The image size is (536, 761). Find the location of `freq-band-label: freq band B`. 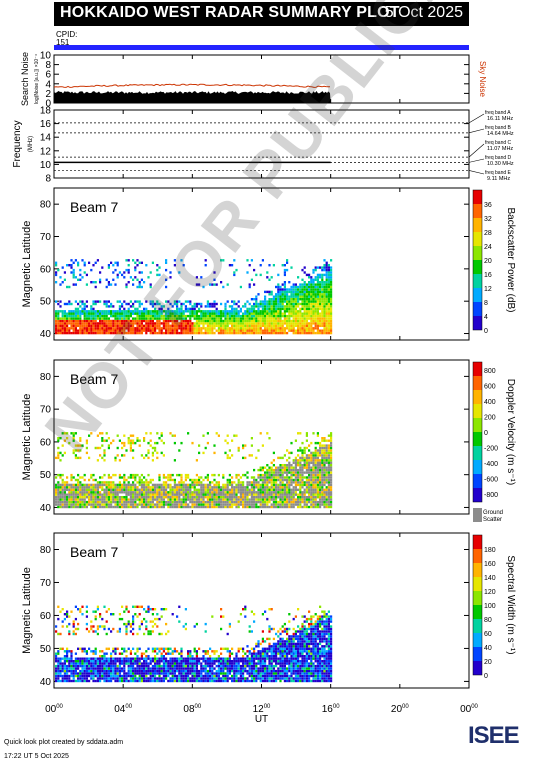

freq-band-label: freq band B is located at coordinates (498, 128).